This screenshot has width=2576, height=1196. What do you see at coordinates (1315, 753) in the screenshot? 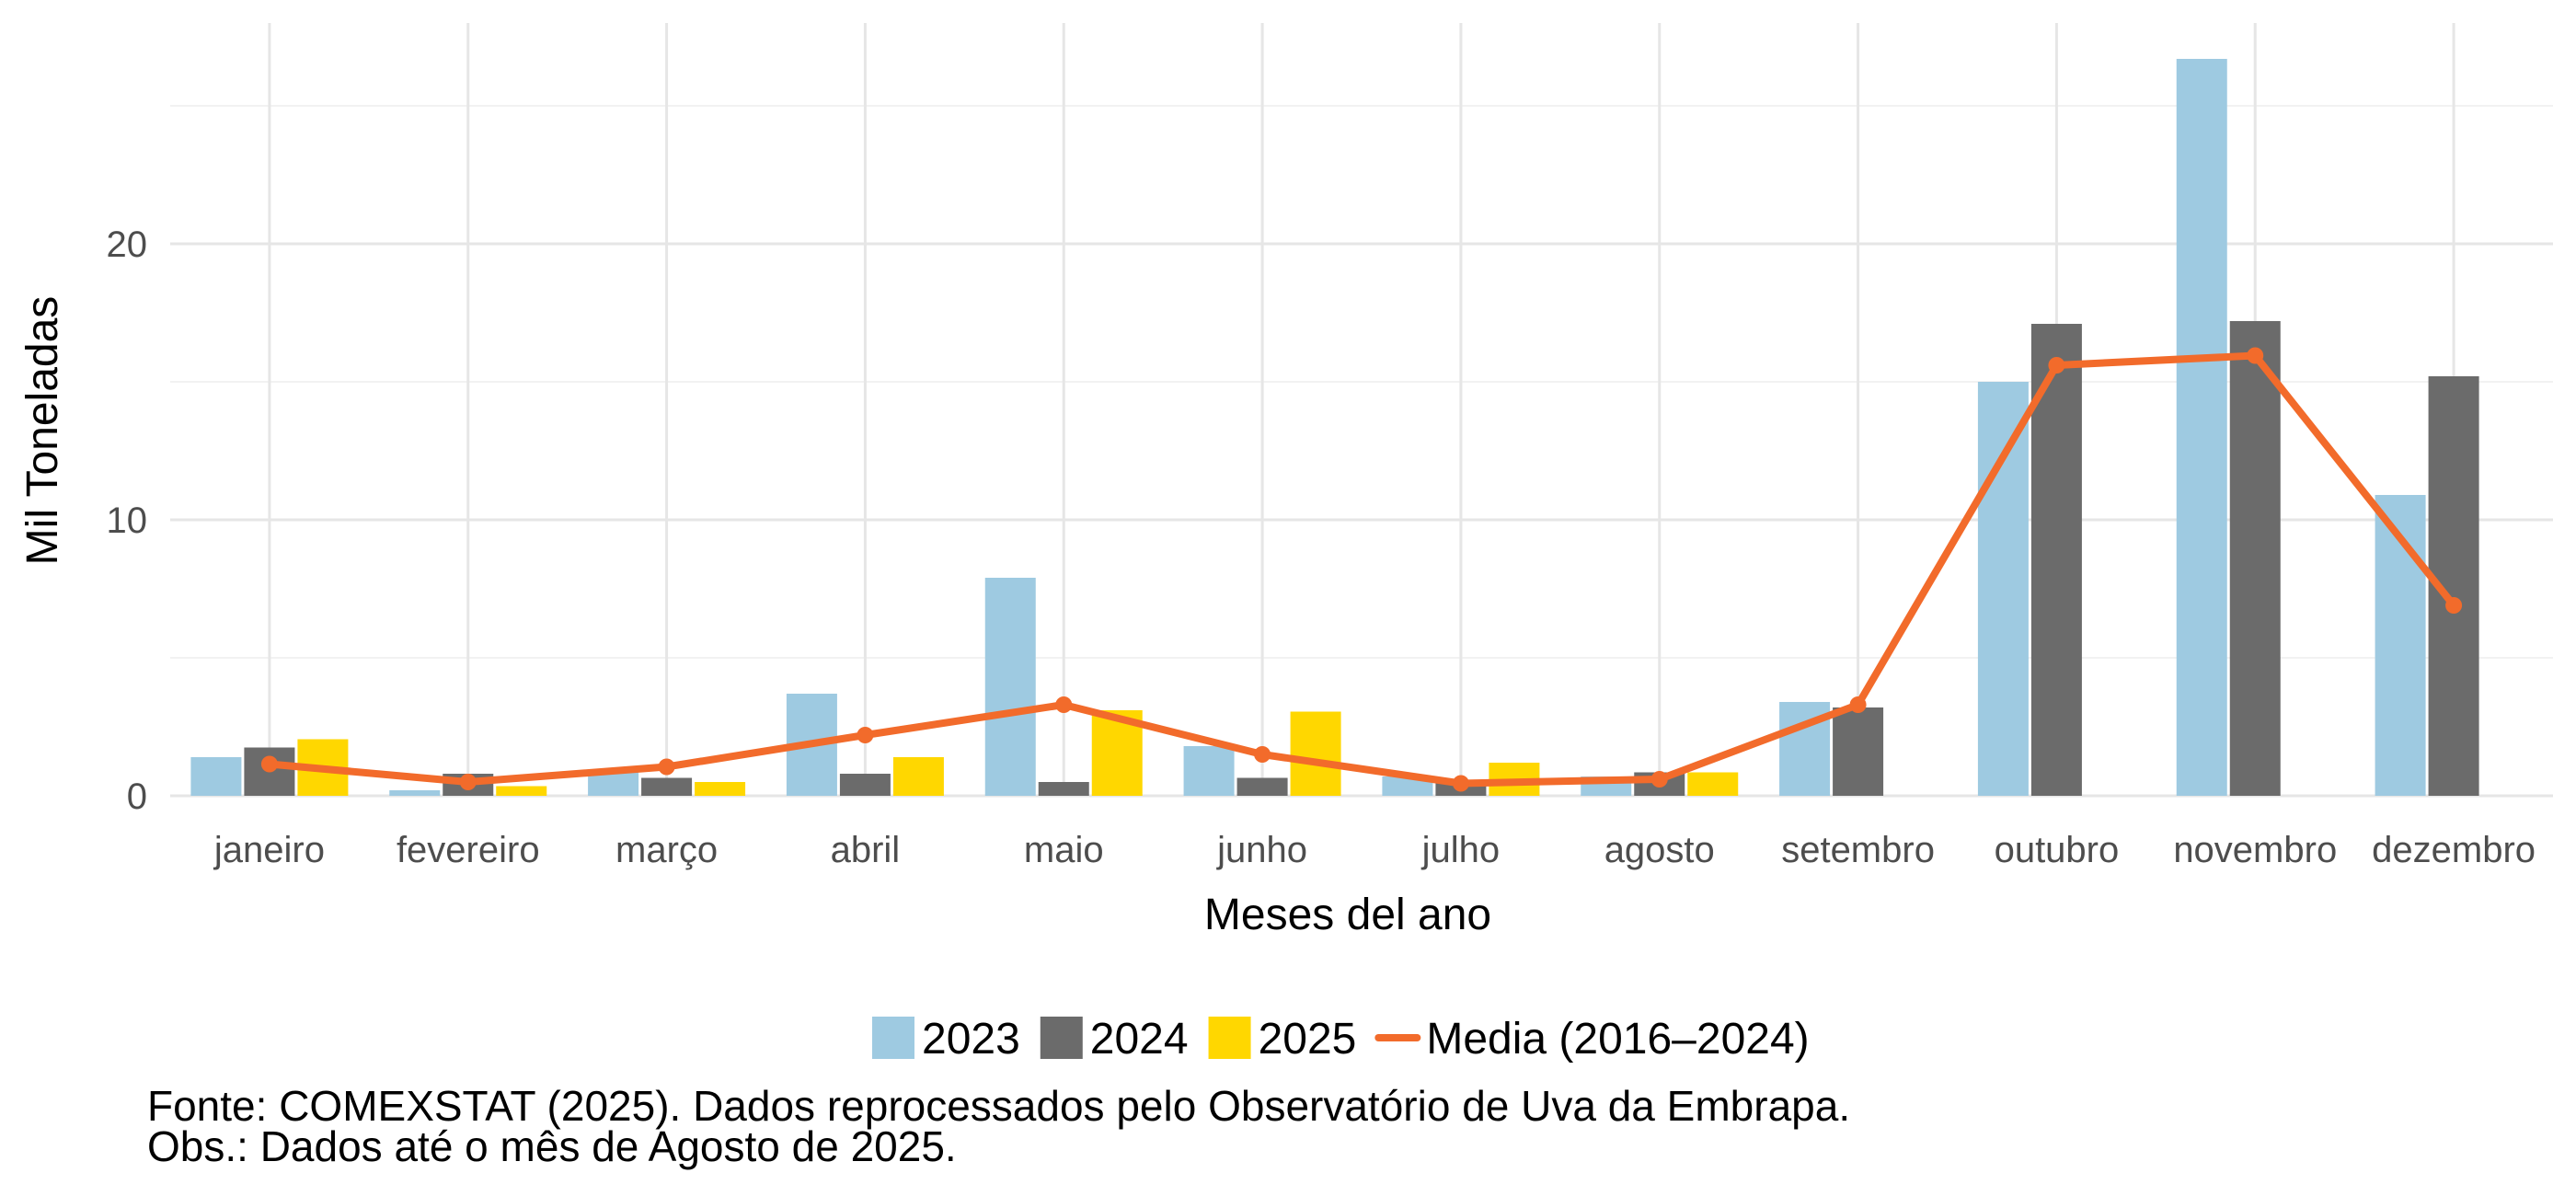
I see `bar-2025-junho` at bounding box center [1315, 753].